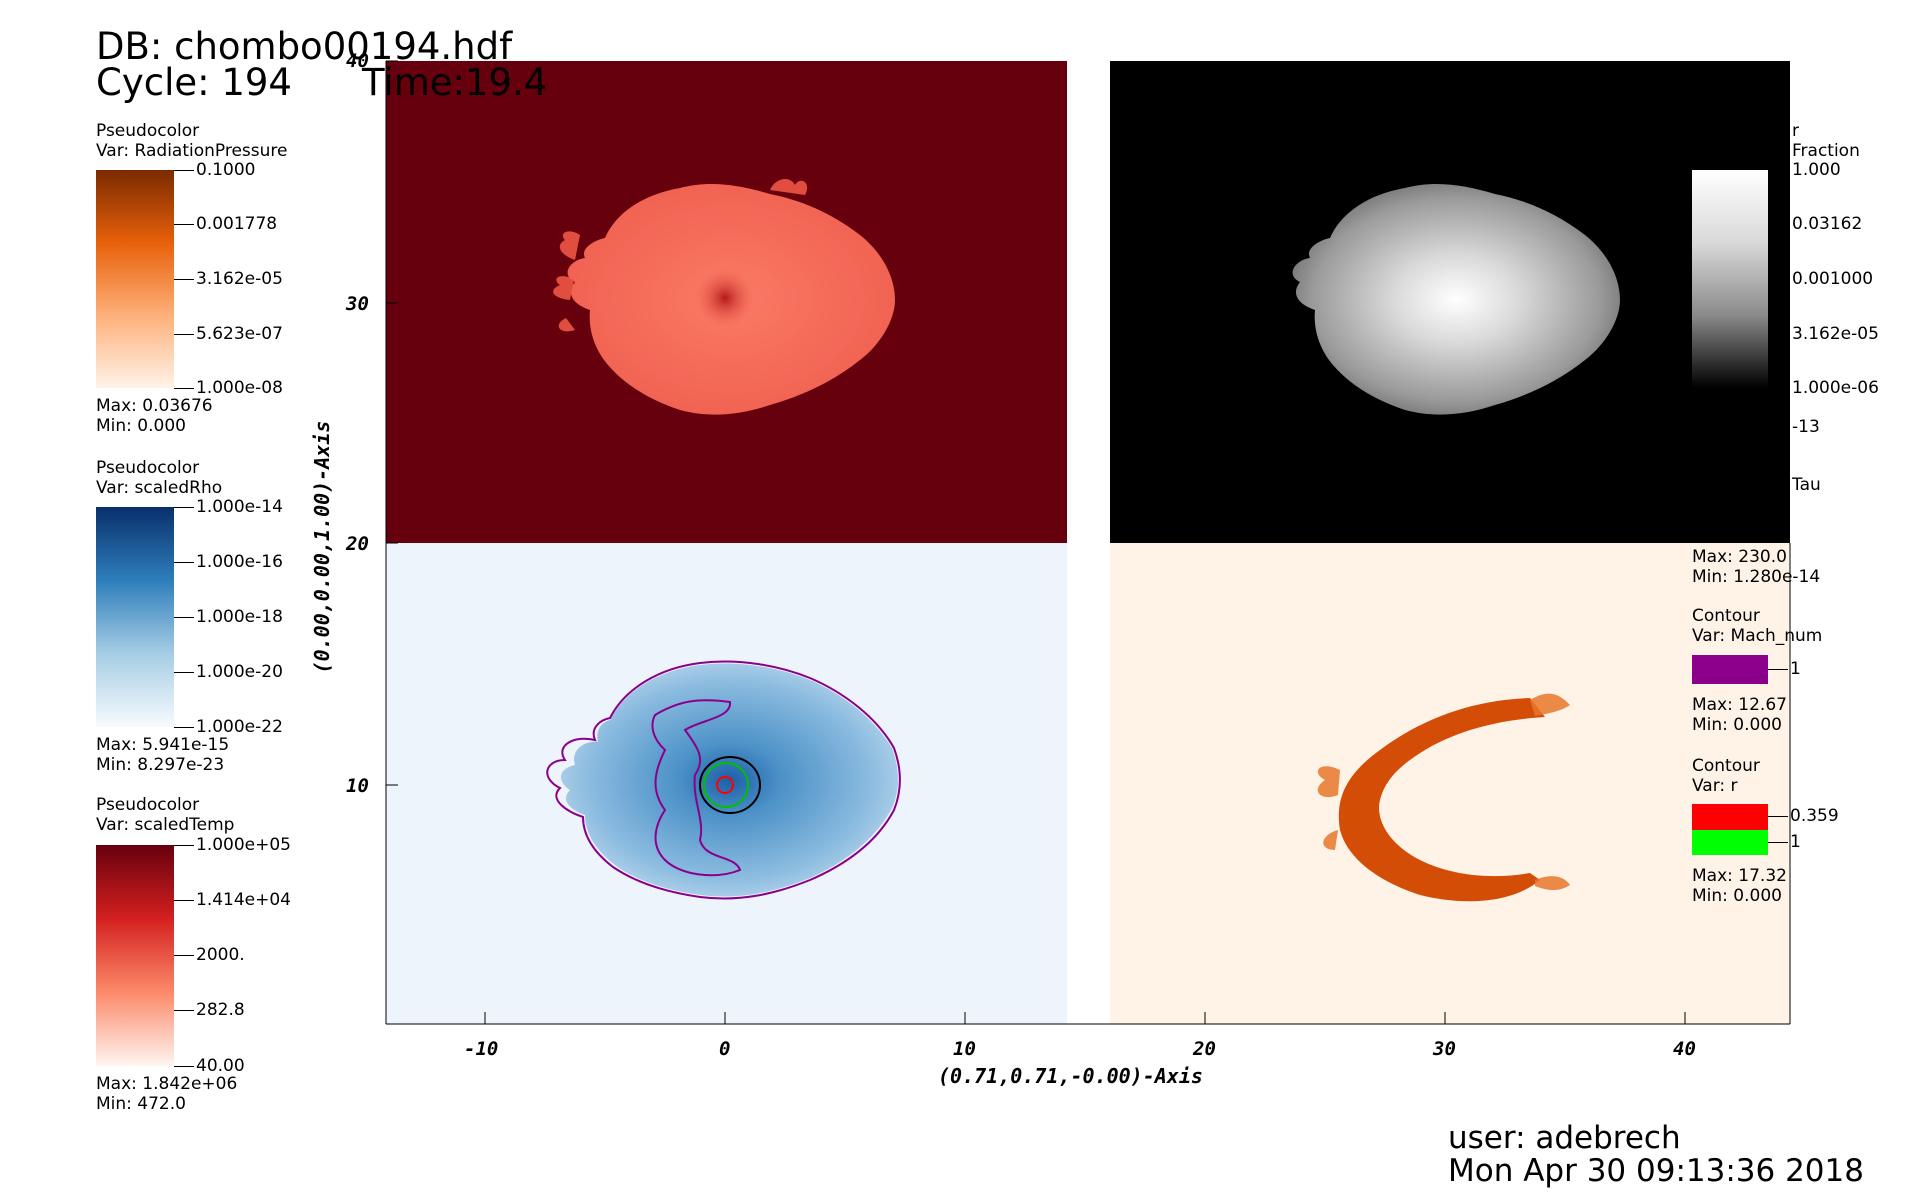 This screenshot has width=1920, height=1202. Describe the element at coordinates (357, 61) in the screenshot. I see `y-tick-40: 40` at that location.